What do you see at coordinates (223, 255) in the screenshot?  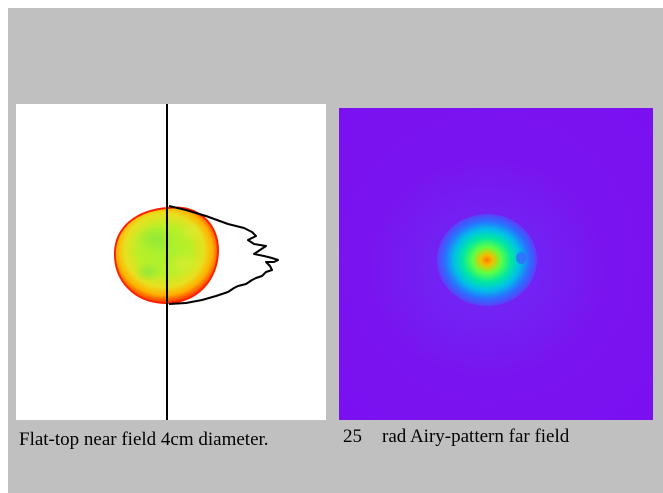 I see `near-field-profile` at bounding box center [223, 255].